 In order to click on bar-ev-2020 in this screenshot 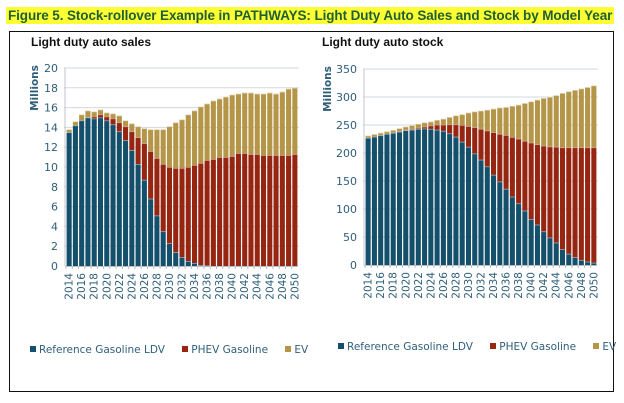, I will do `click(406, 128)`.